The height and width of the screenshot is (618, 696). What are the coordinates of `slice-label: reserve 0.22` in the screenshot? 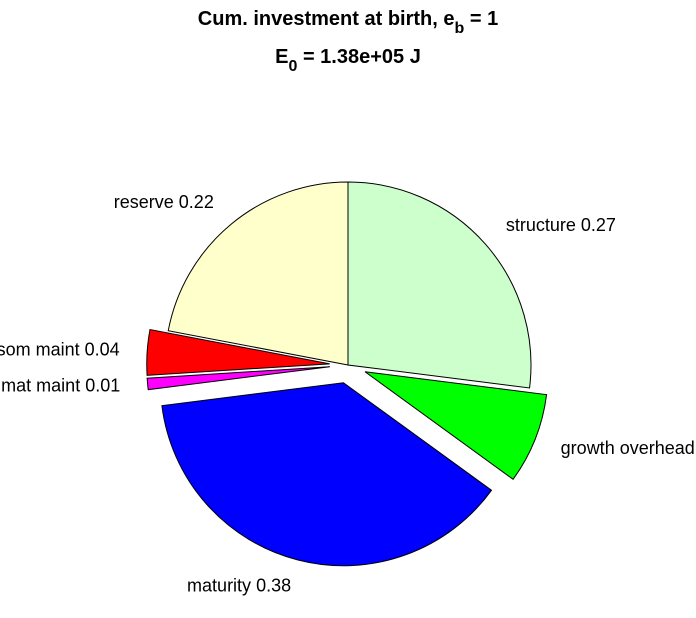 It's located at (164, 202).